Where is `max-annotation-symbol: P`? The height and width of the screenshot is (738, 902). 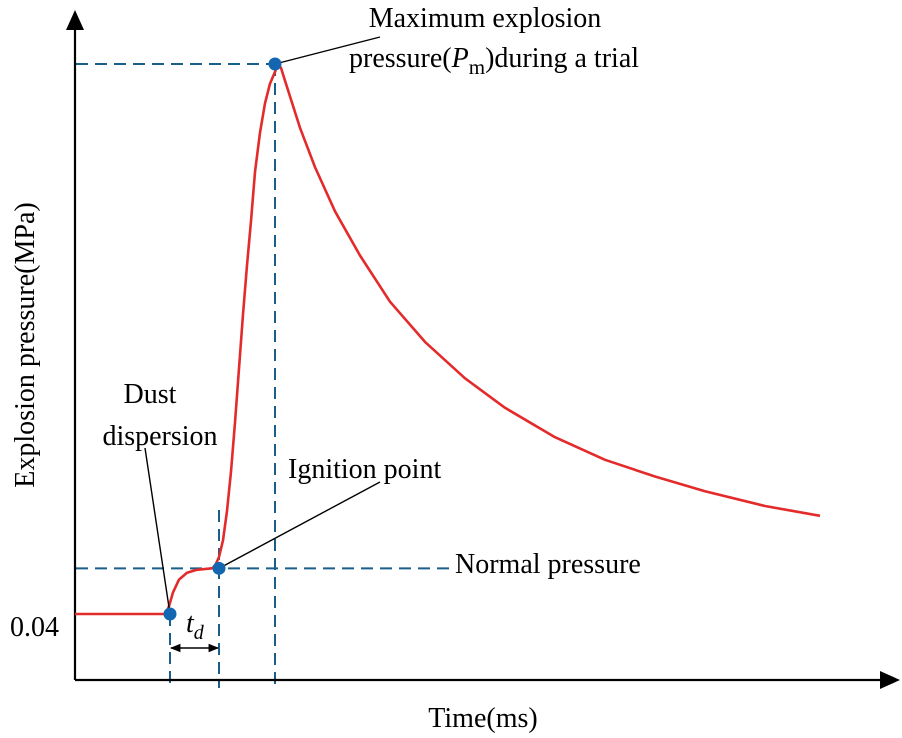 max-annotation-symbol: P is located at coordinates (460, 58).